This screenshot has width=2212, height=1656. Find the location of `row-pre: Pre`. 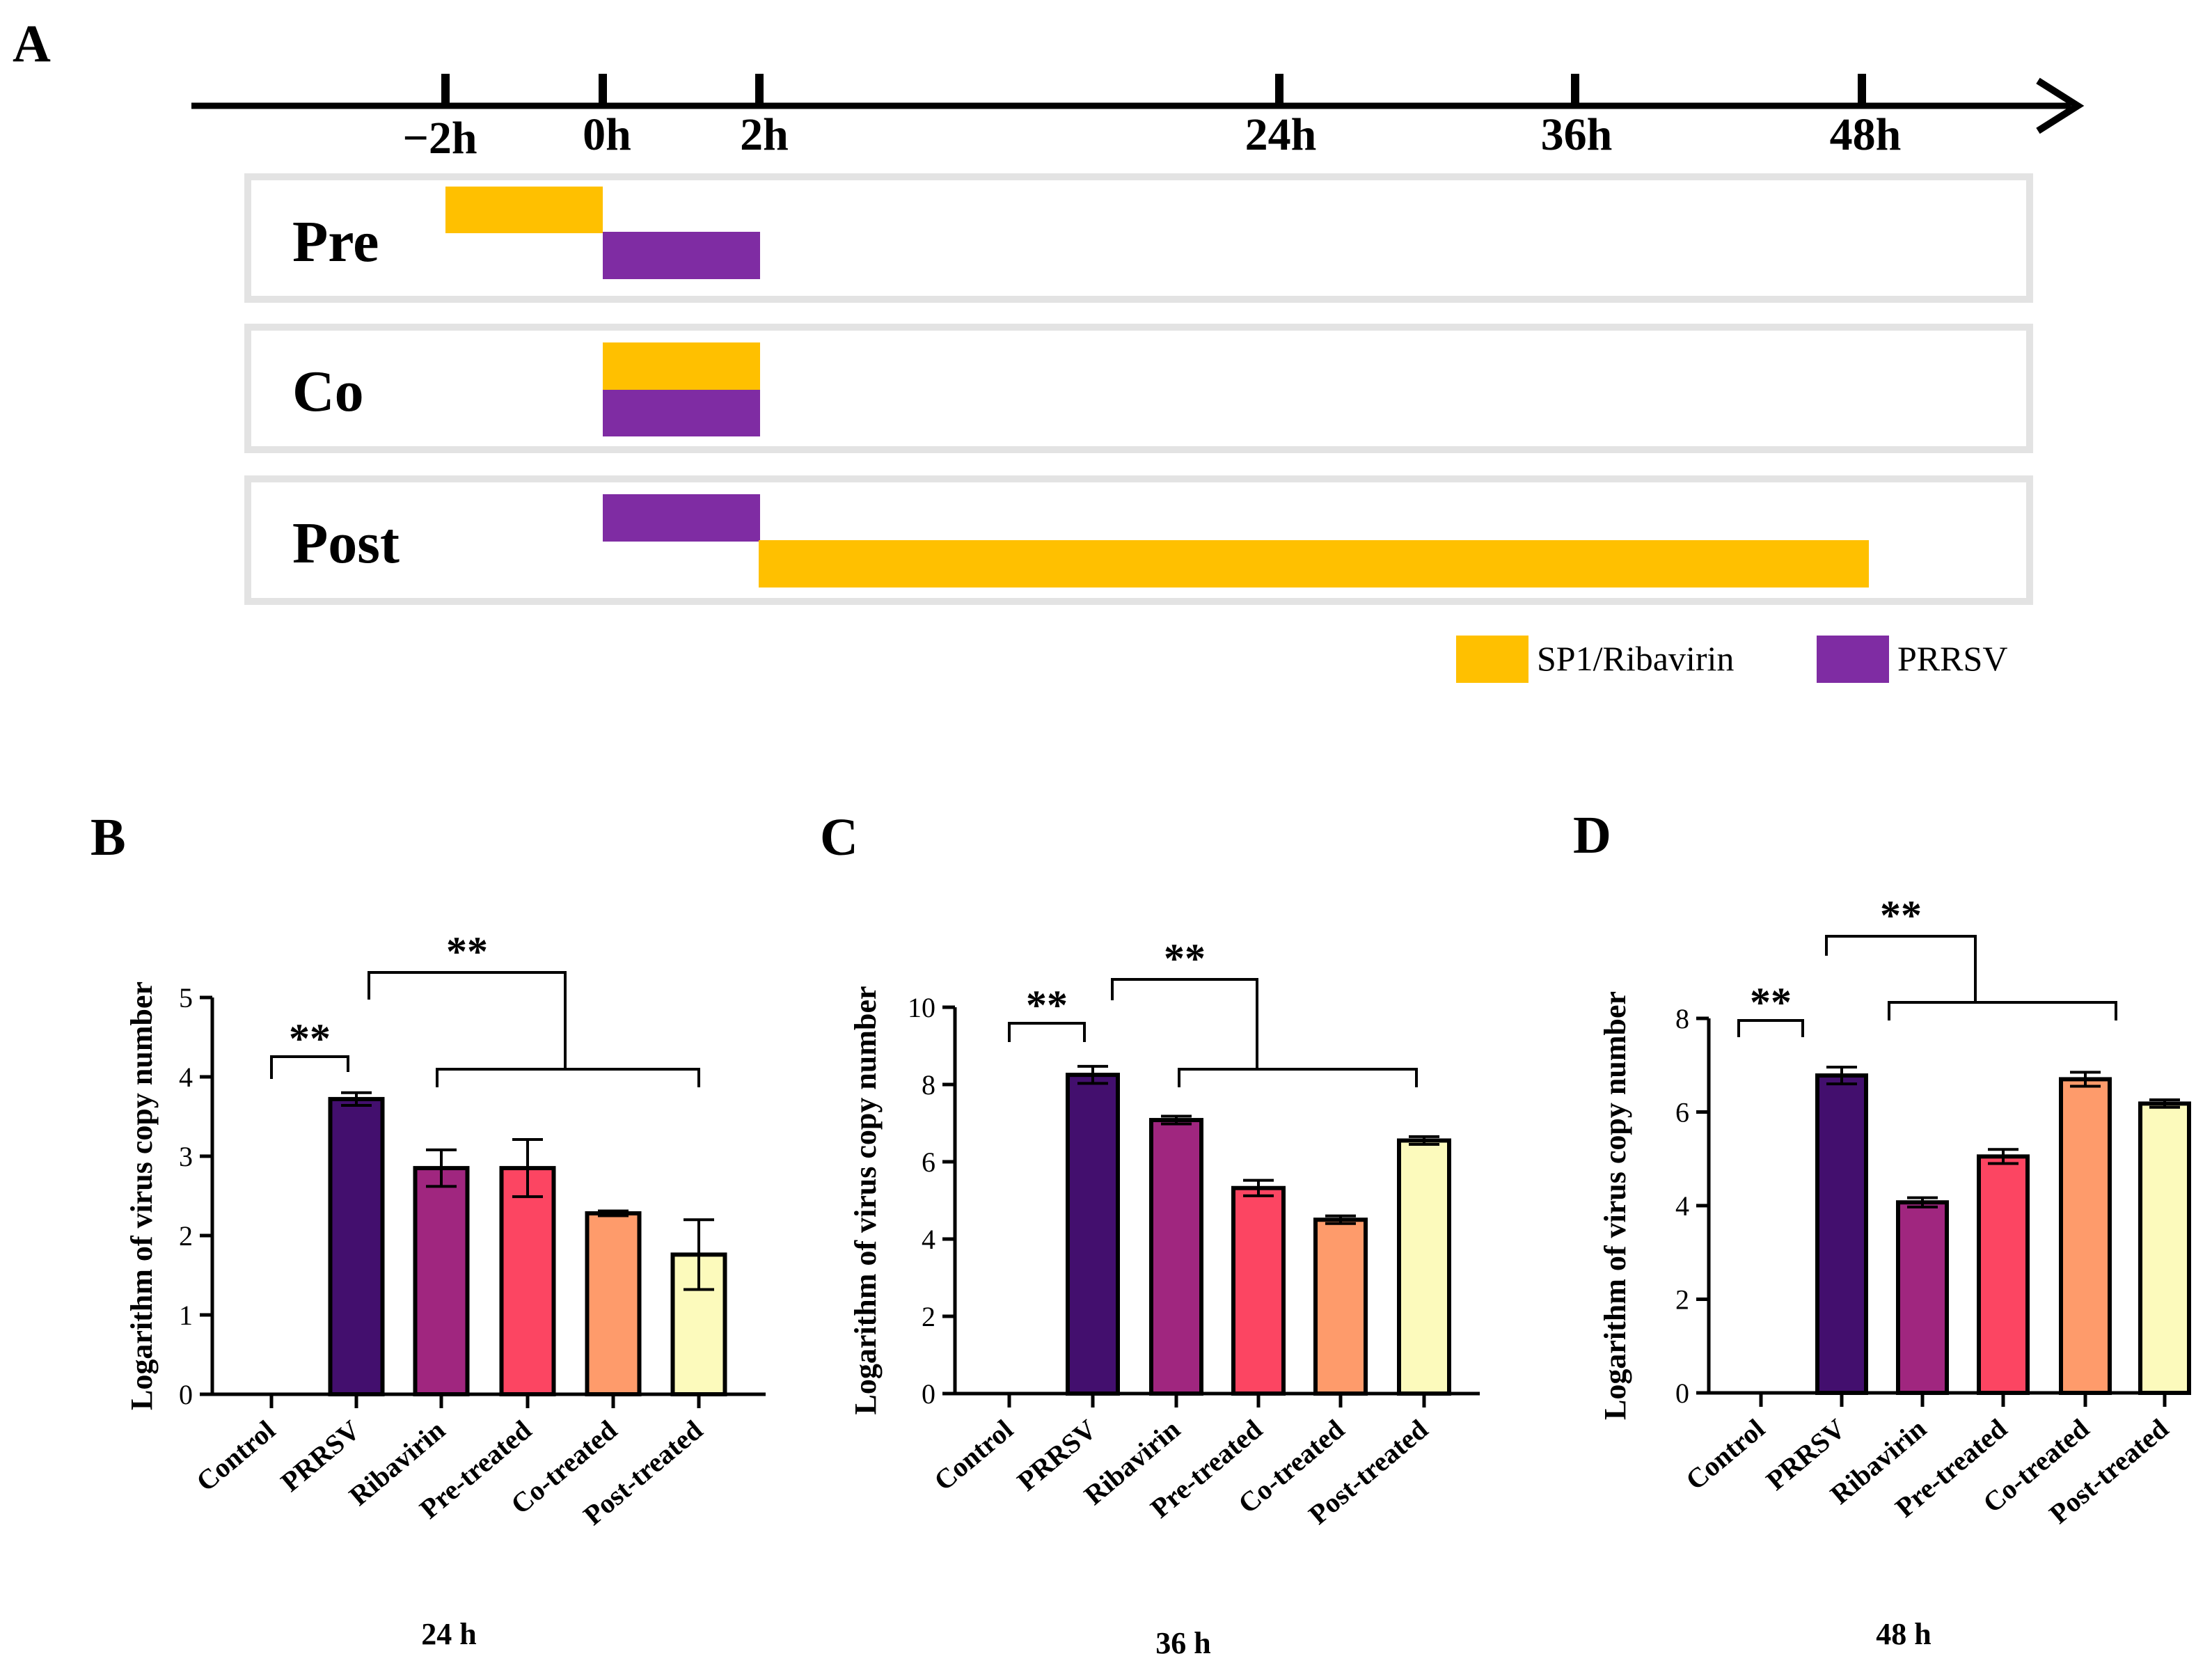

row-pre: Pre is located at coordinates (1138, 238).